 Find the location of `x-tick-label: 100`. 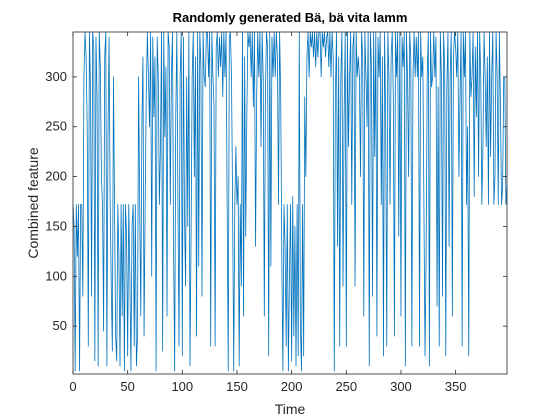

x-tick-label: 100 is located at coordinates (182, 386).